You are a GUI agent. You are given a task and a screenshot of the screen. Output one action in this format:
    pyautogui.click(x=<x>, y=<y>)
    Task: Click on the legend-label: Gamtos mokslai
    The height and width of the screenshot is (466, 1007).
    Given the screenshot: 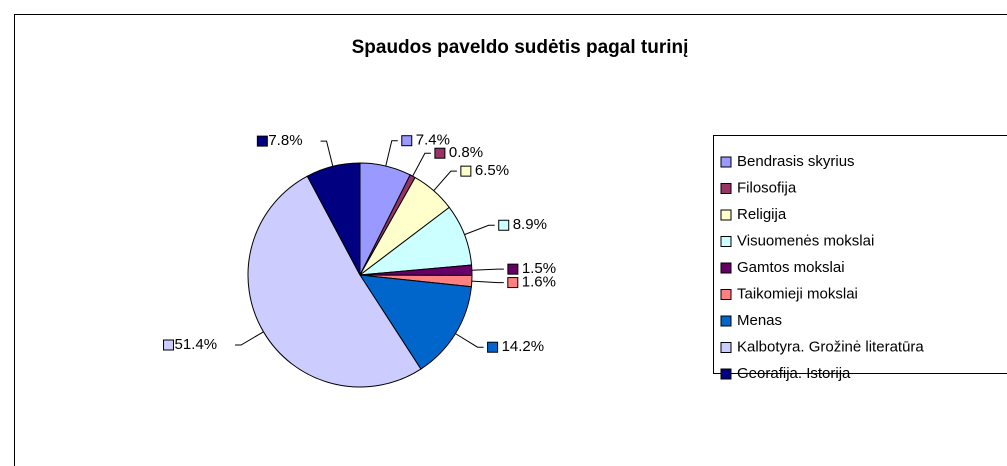 What is the action you would take?
    pyautogui.click(x=791, y=267)
    